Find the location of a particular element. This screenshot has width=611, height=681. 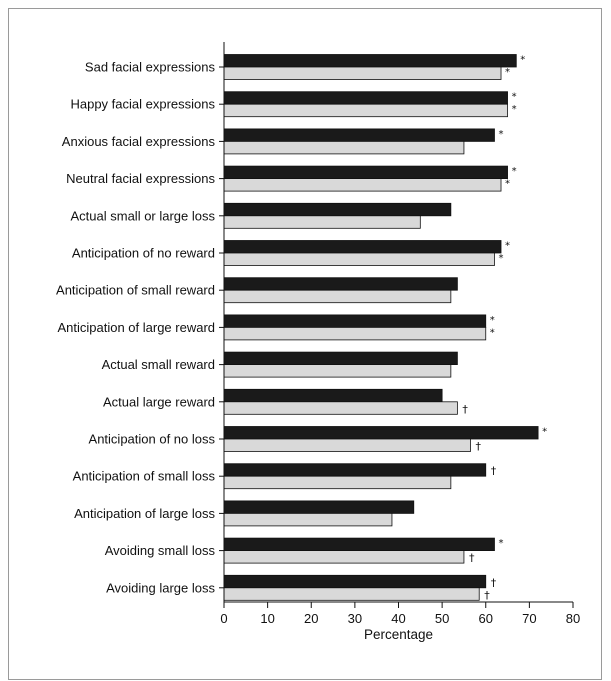

category-label: Actual small reward is located at coordinates (158, 364).